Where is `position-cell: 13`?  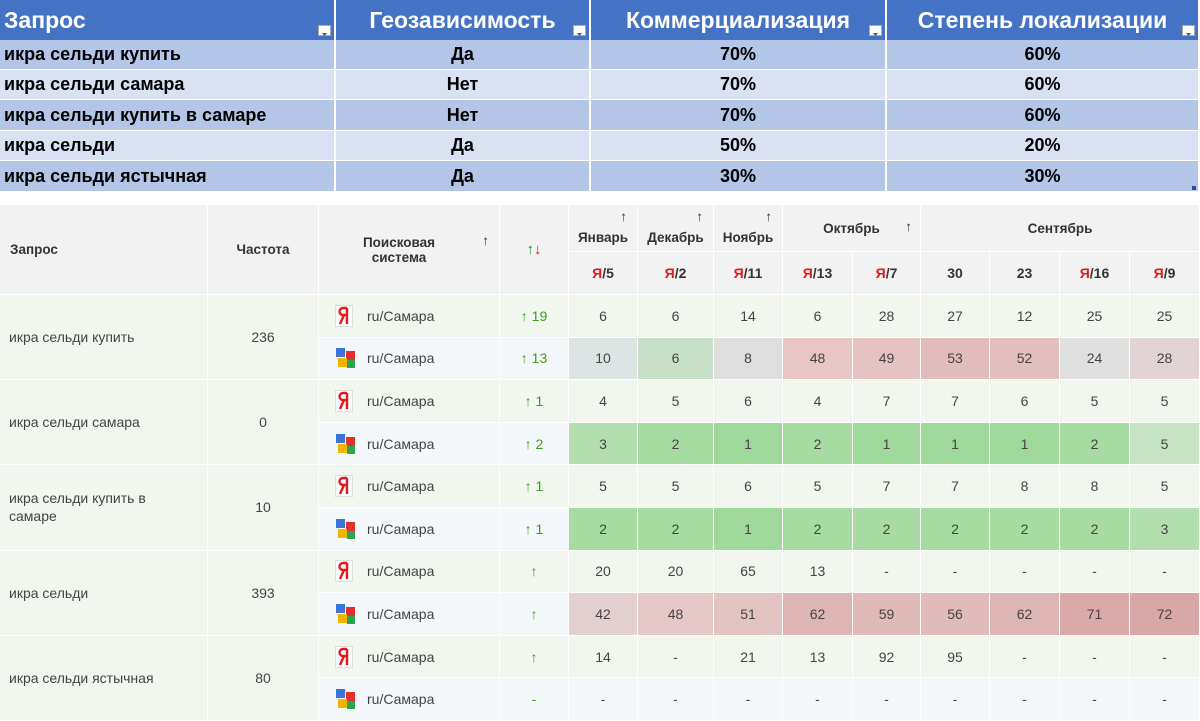 position-cell: 13 is located at coordinates (818, 572).